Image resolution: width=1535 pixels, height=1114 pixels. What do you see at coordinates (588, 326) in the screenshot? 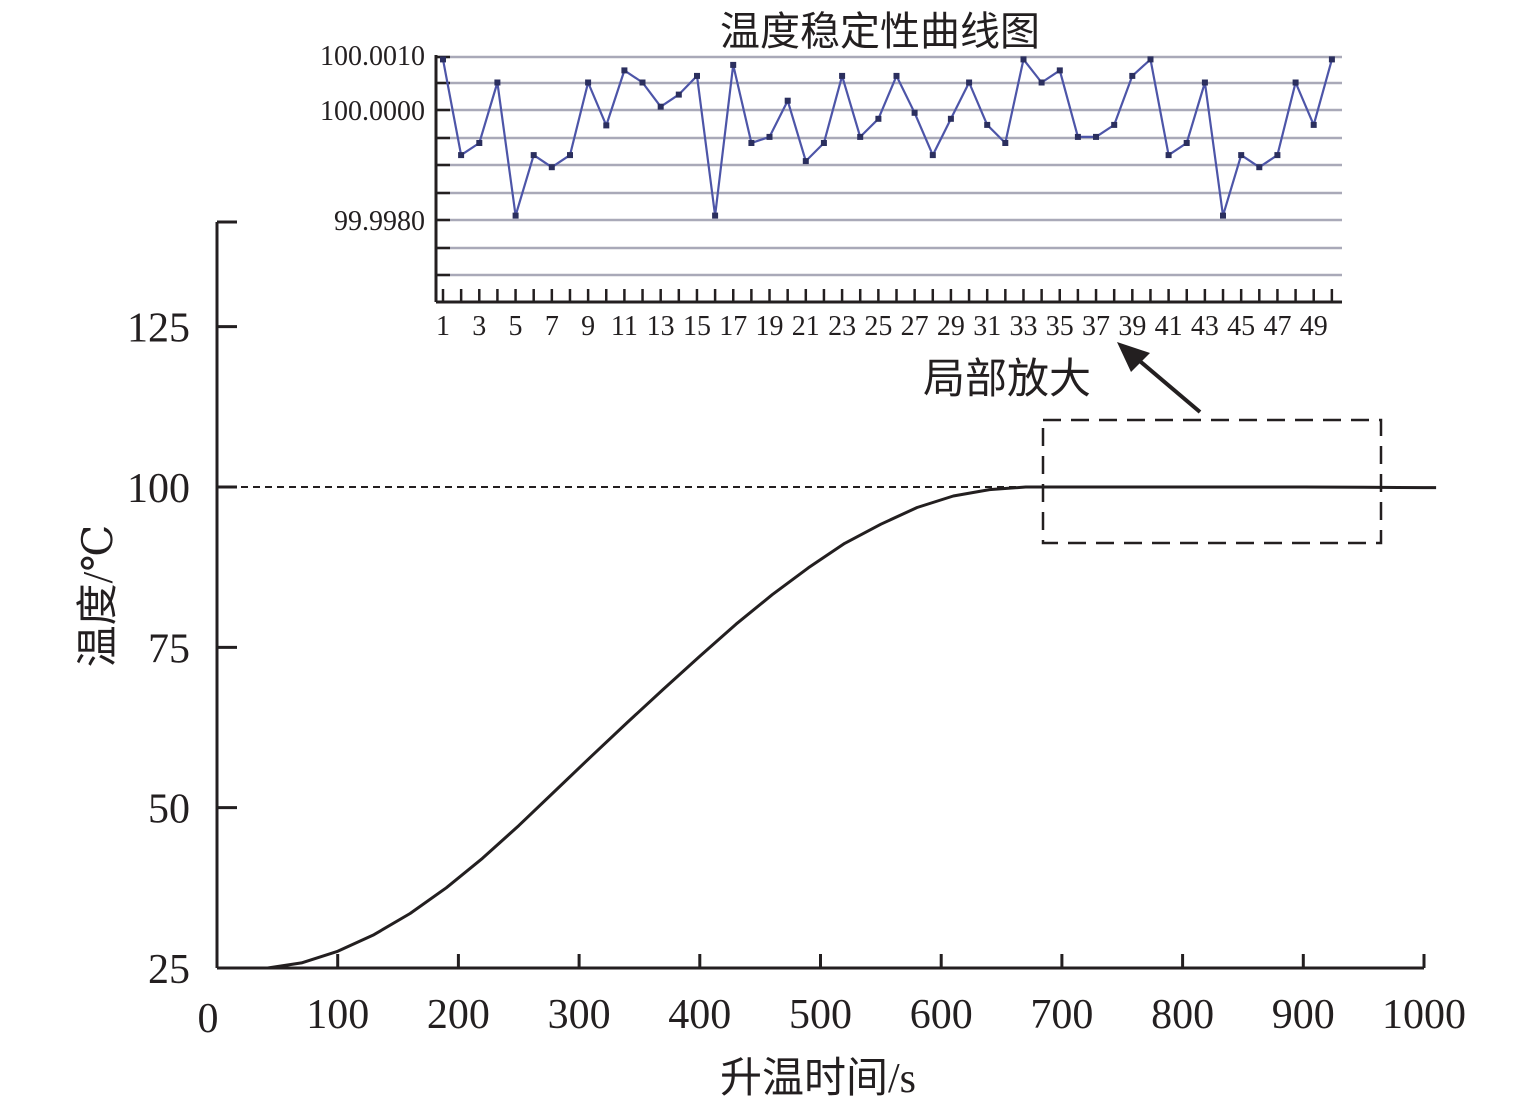
I see `inset-x-tick-label: 9` at bounding box center [588, 326].